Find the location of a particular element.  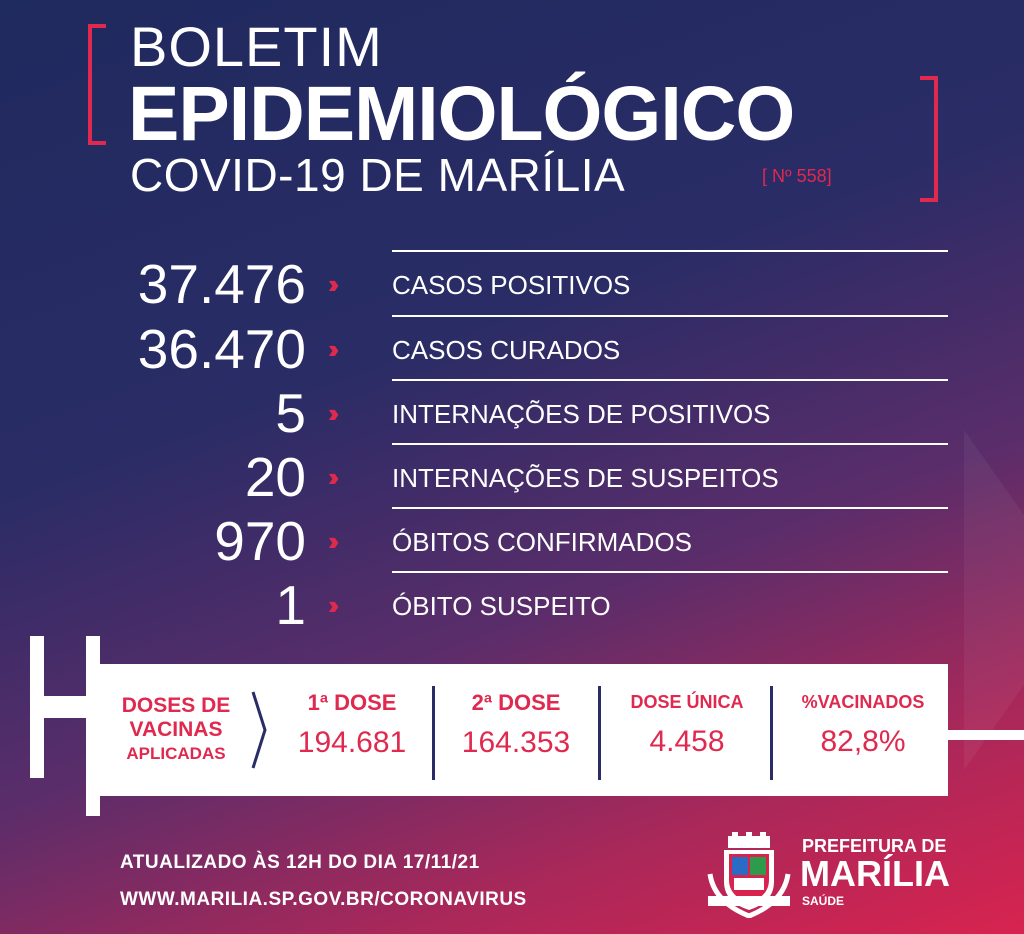

website-url: WWW.MARILIA.SP.GOV.BR/CORONAVIRUS is located at coordinates (323, 899).